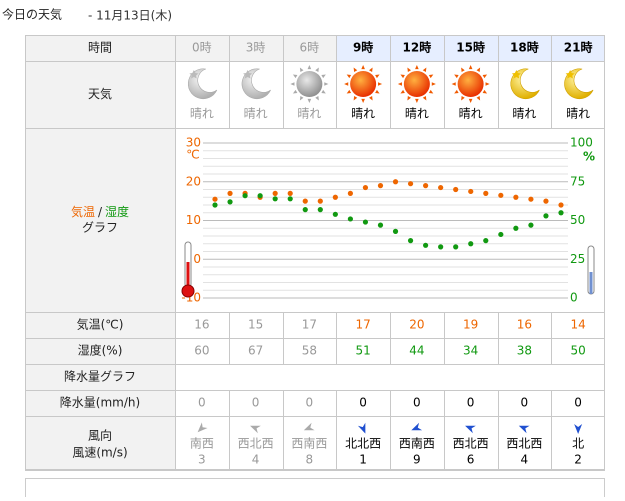  What do you see at coordinates (100, 377) in the screenshot?
I see `row-label: 降水量グラフ` at bounding box center [100, 377].